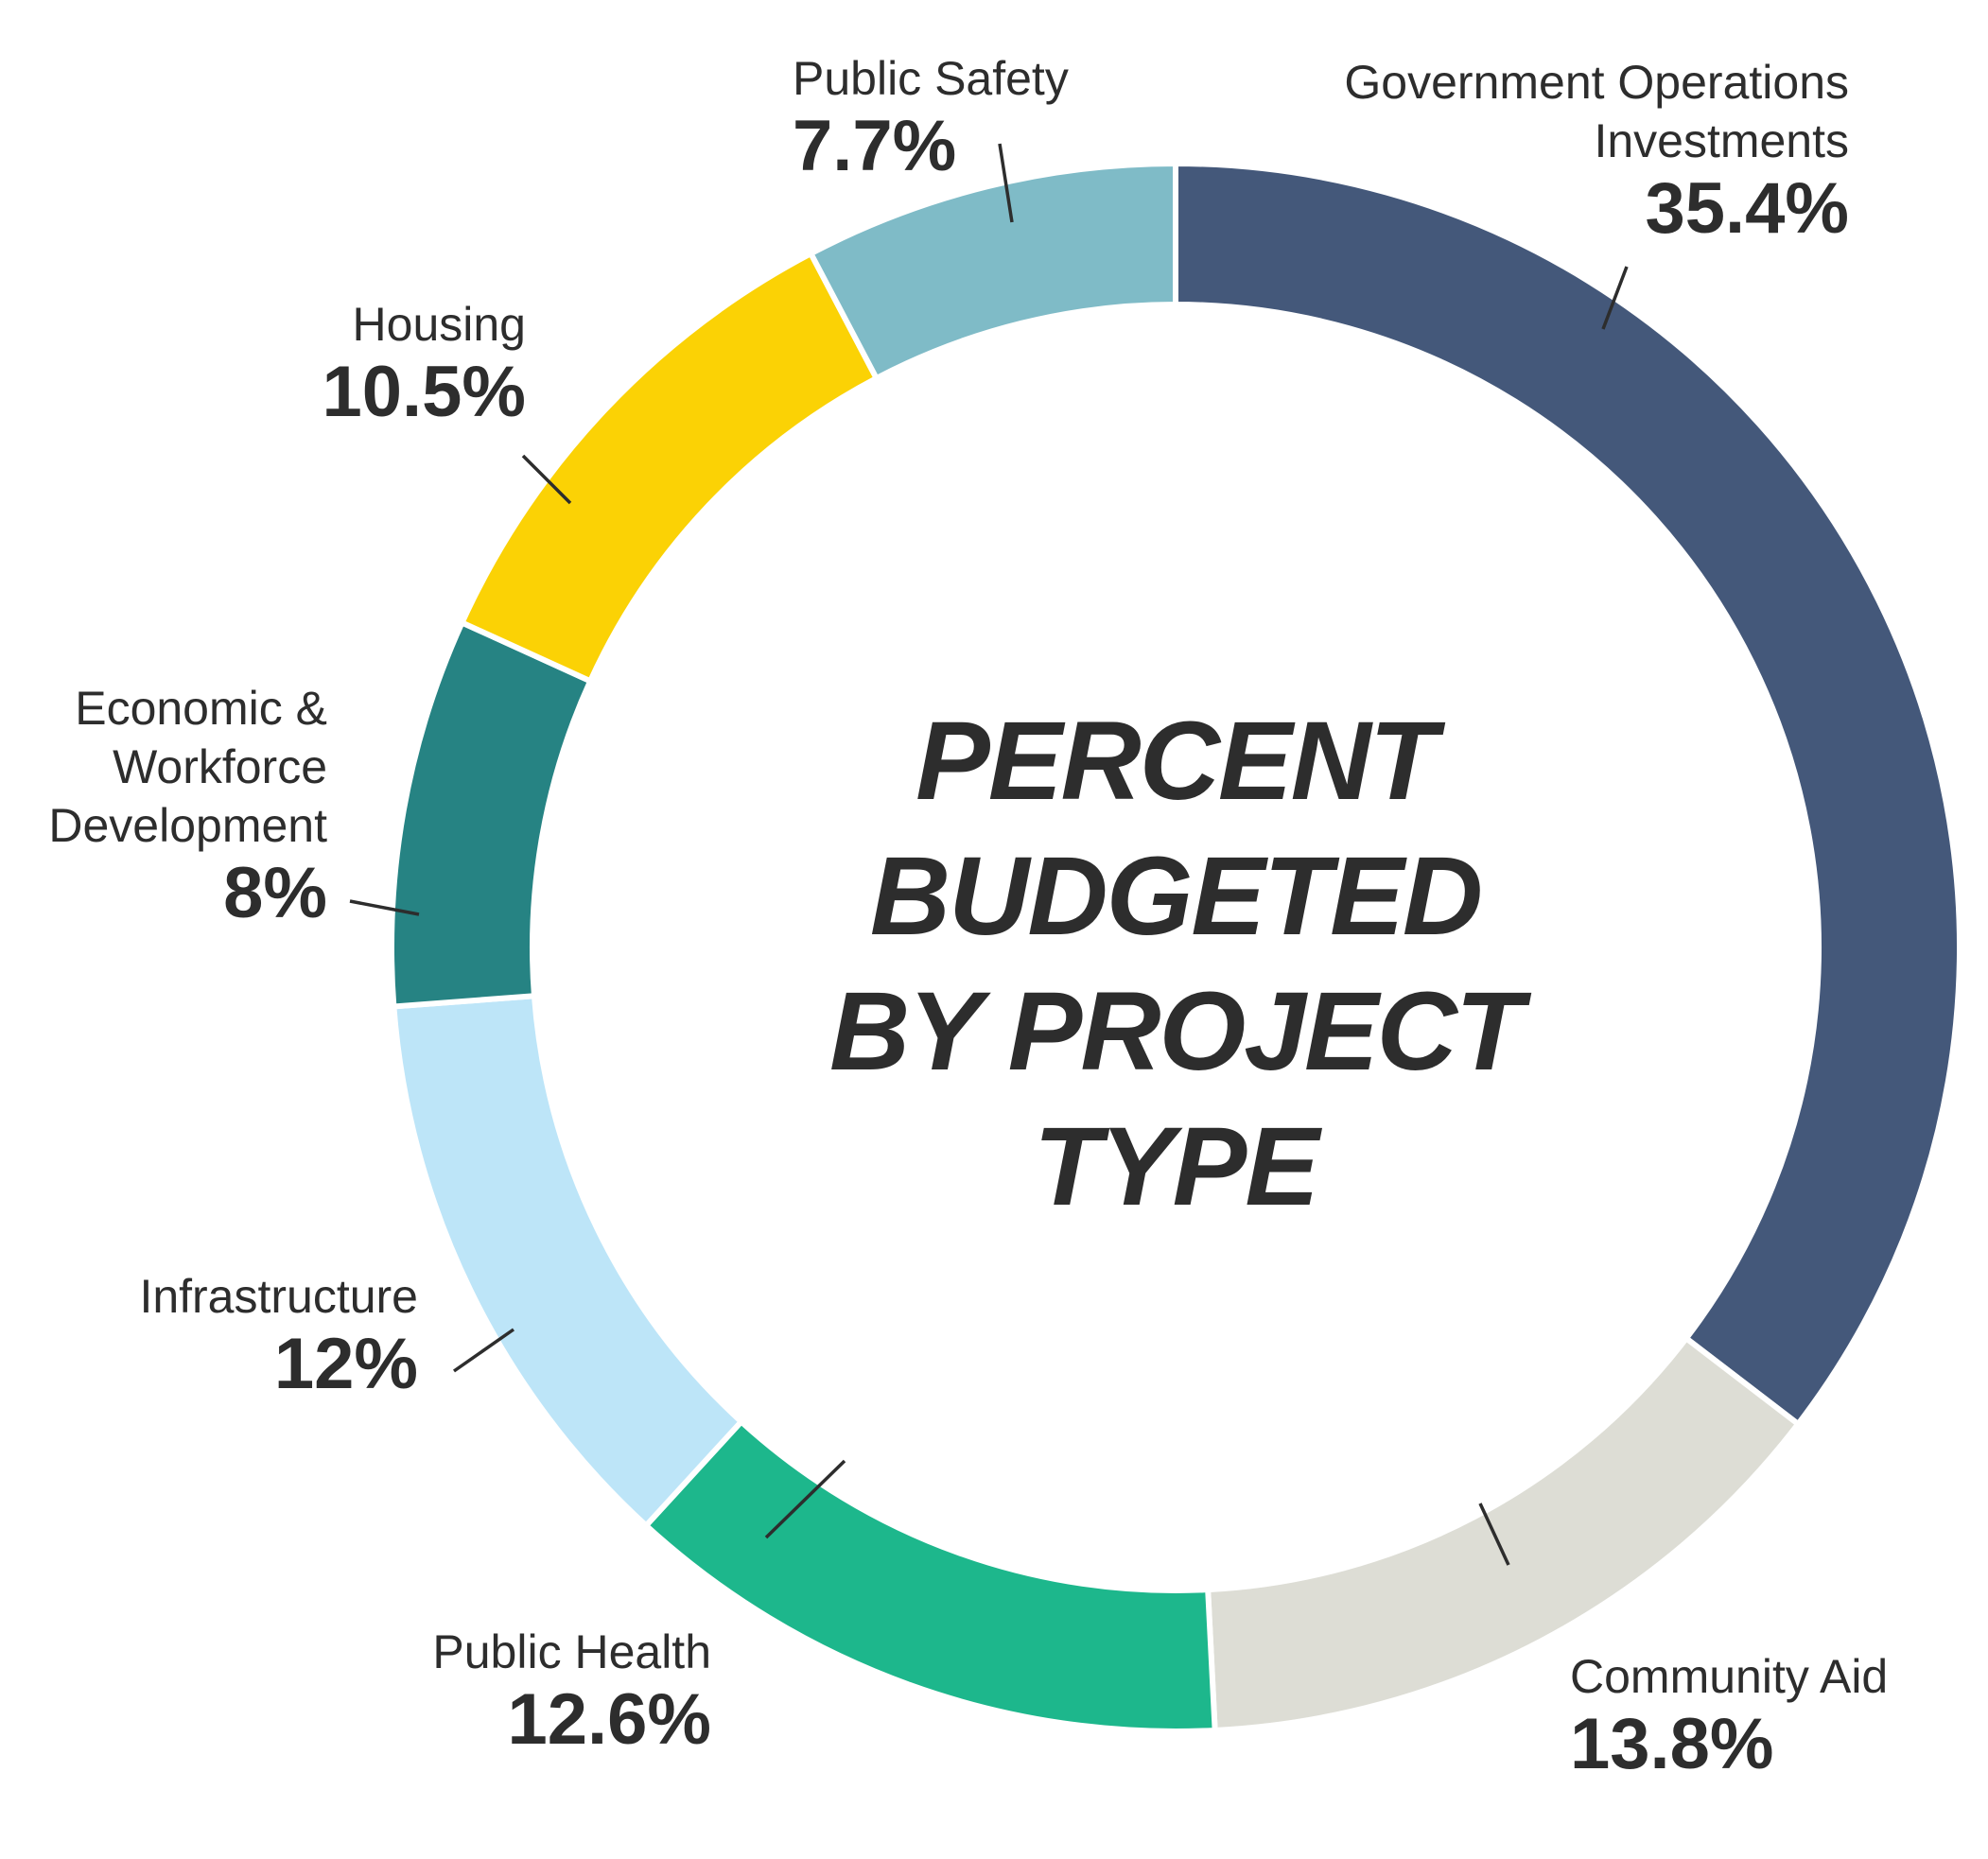 This screenshot has width=1988, height=1859. I want to click on slice-value-public-safety: 7.7%, so click(874, 146).